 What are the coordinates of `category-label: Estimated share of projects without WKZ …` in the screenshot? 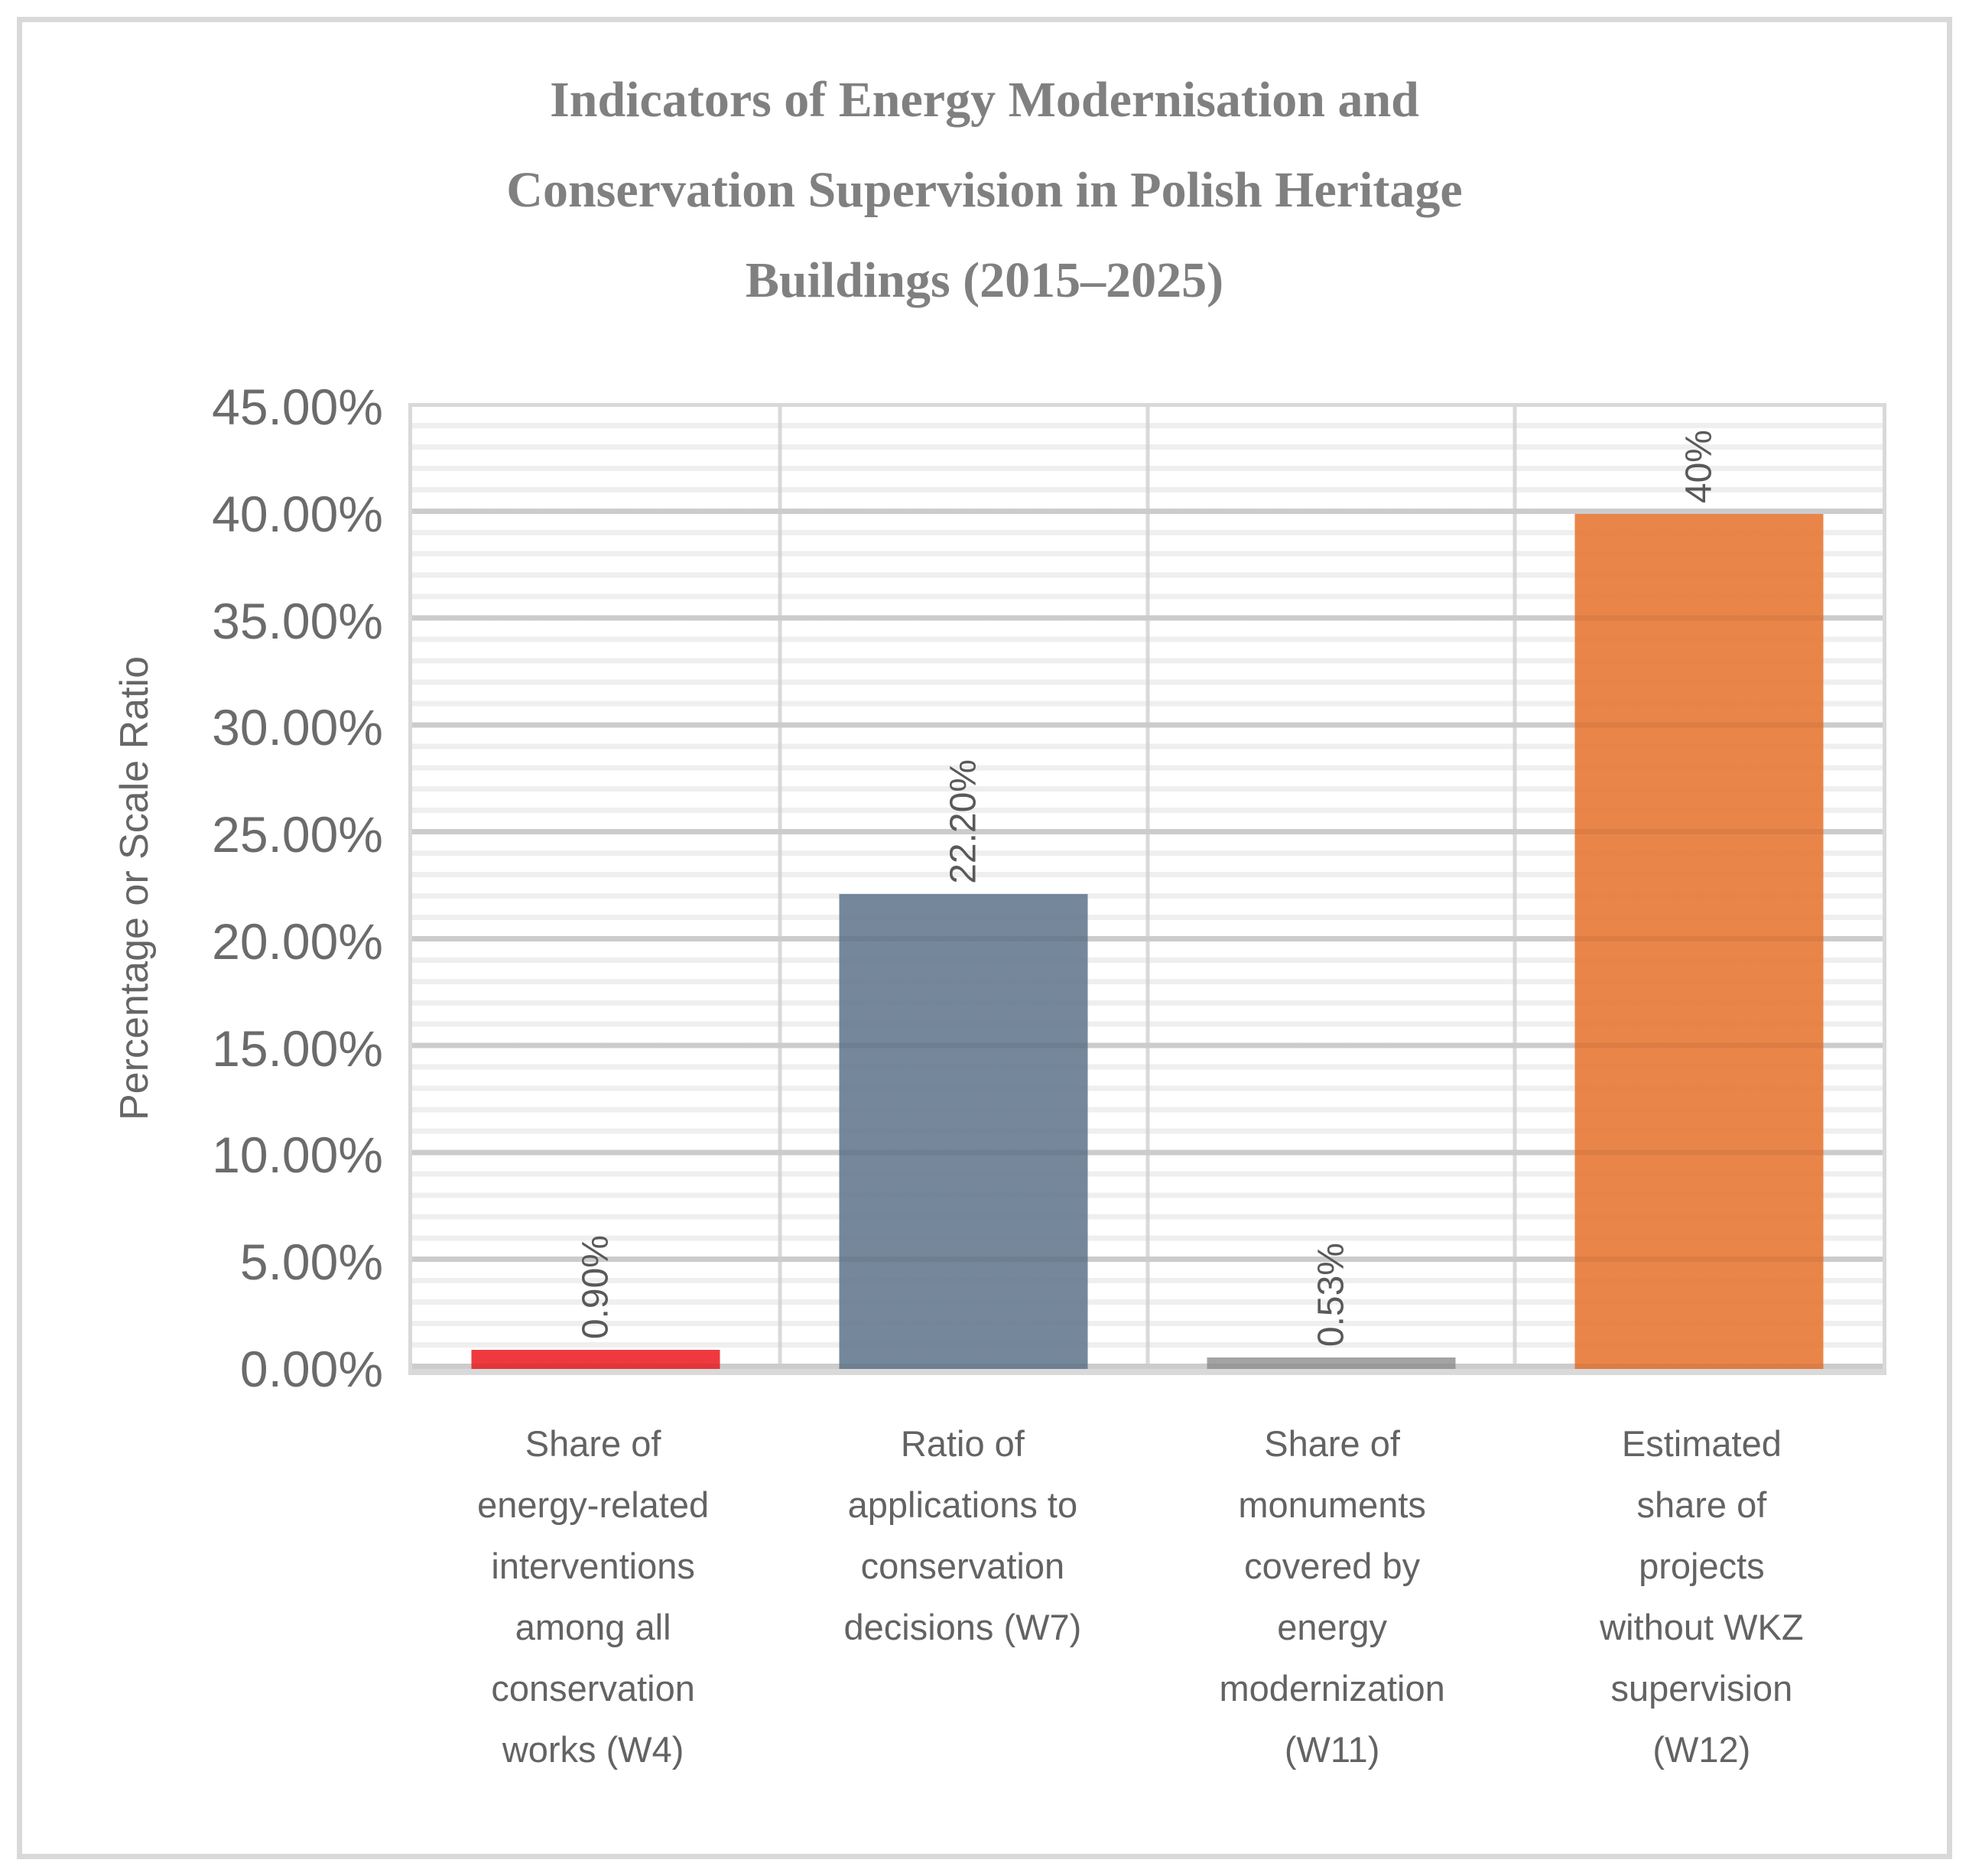 It's located at (1702, 1596).